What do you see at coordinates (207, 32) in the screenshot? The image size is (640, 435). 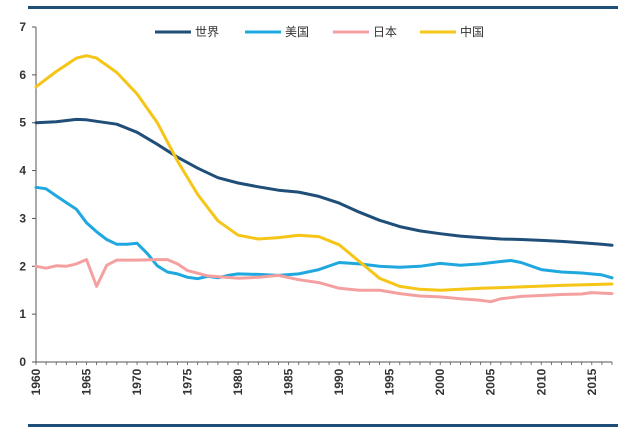 I see `legend-label-1: 世界` at bounding box center [207, 32].